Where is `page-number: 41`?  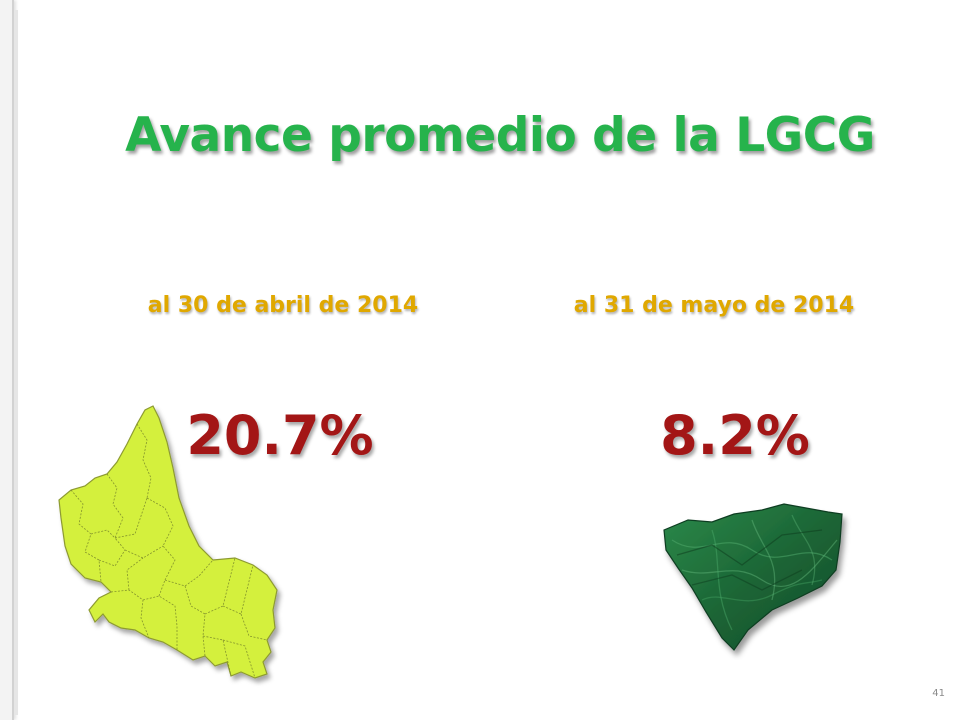 page-number: 41 is located at coordinates (938, 693).